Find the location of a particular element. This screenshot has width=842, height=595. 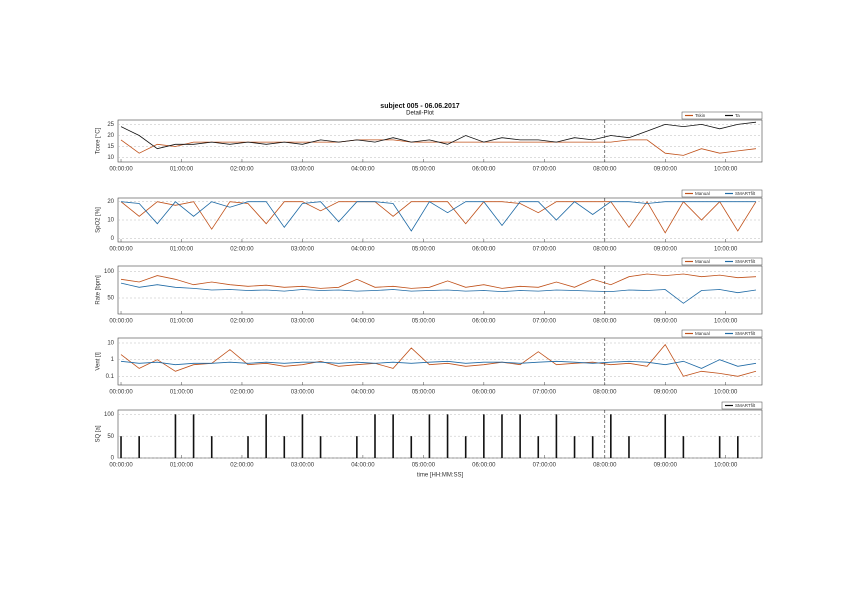

y-tick-label: 100 is located at coordinates (109, 272).